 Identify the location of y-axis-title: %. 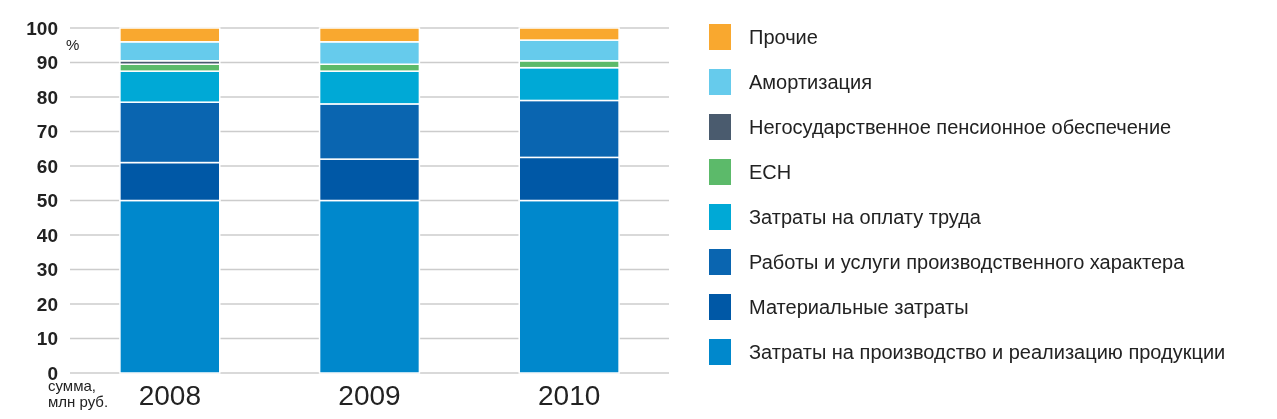
(73, 44).